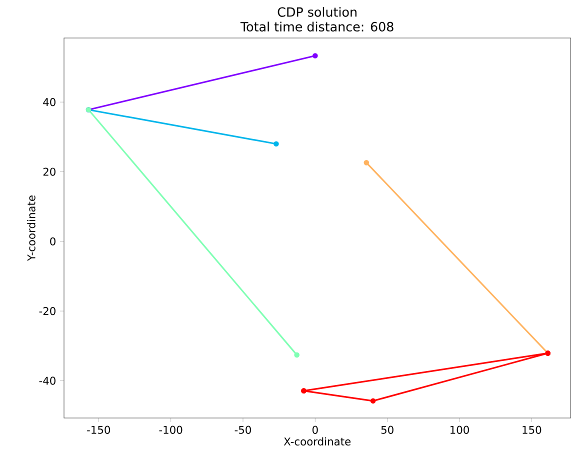  What do you see at coordinates (243, 430) in the screenshot?
I see `x-tick-label: -50` at bounding box center [243, 430].